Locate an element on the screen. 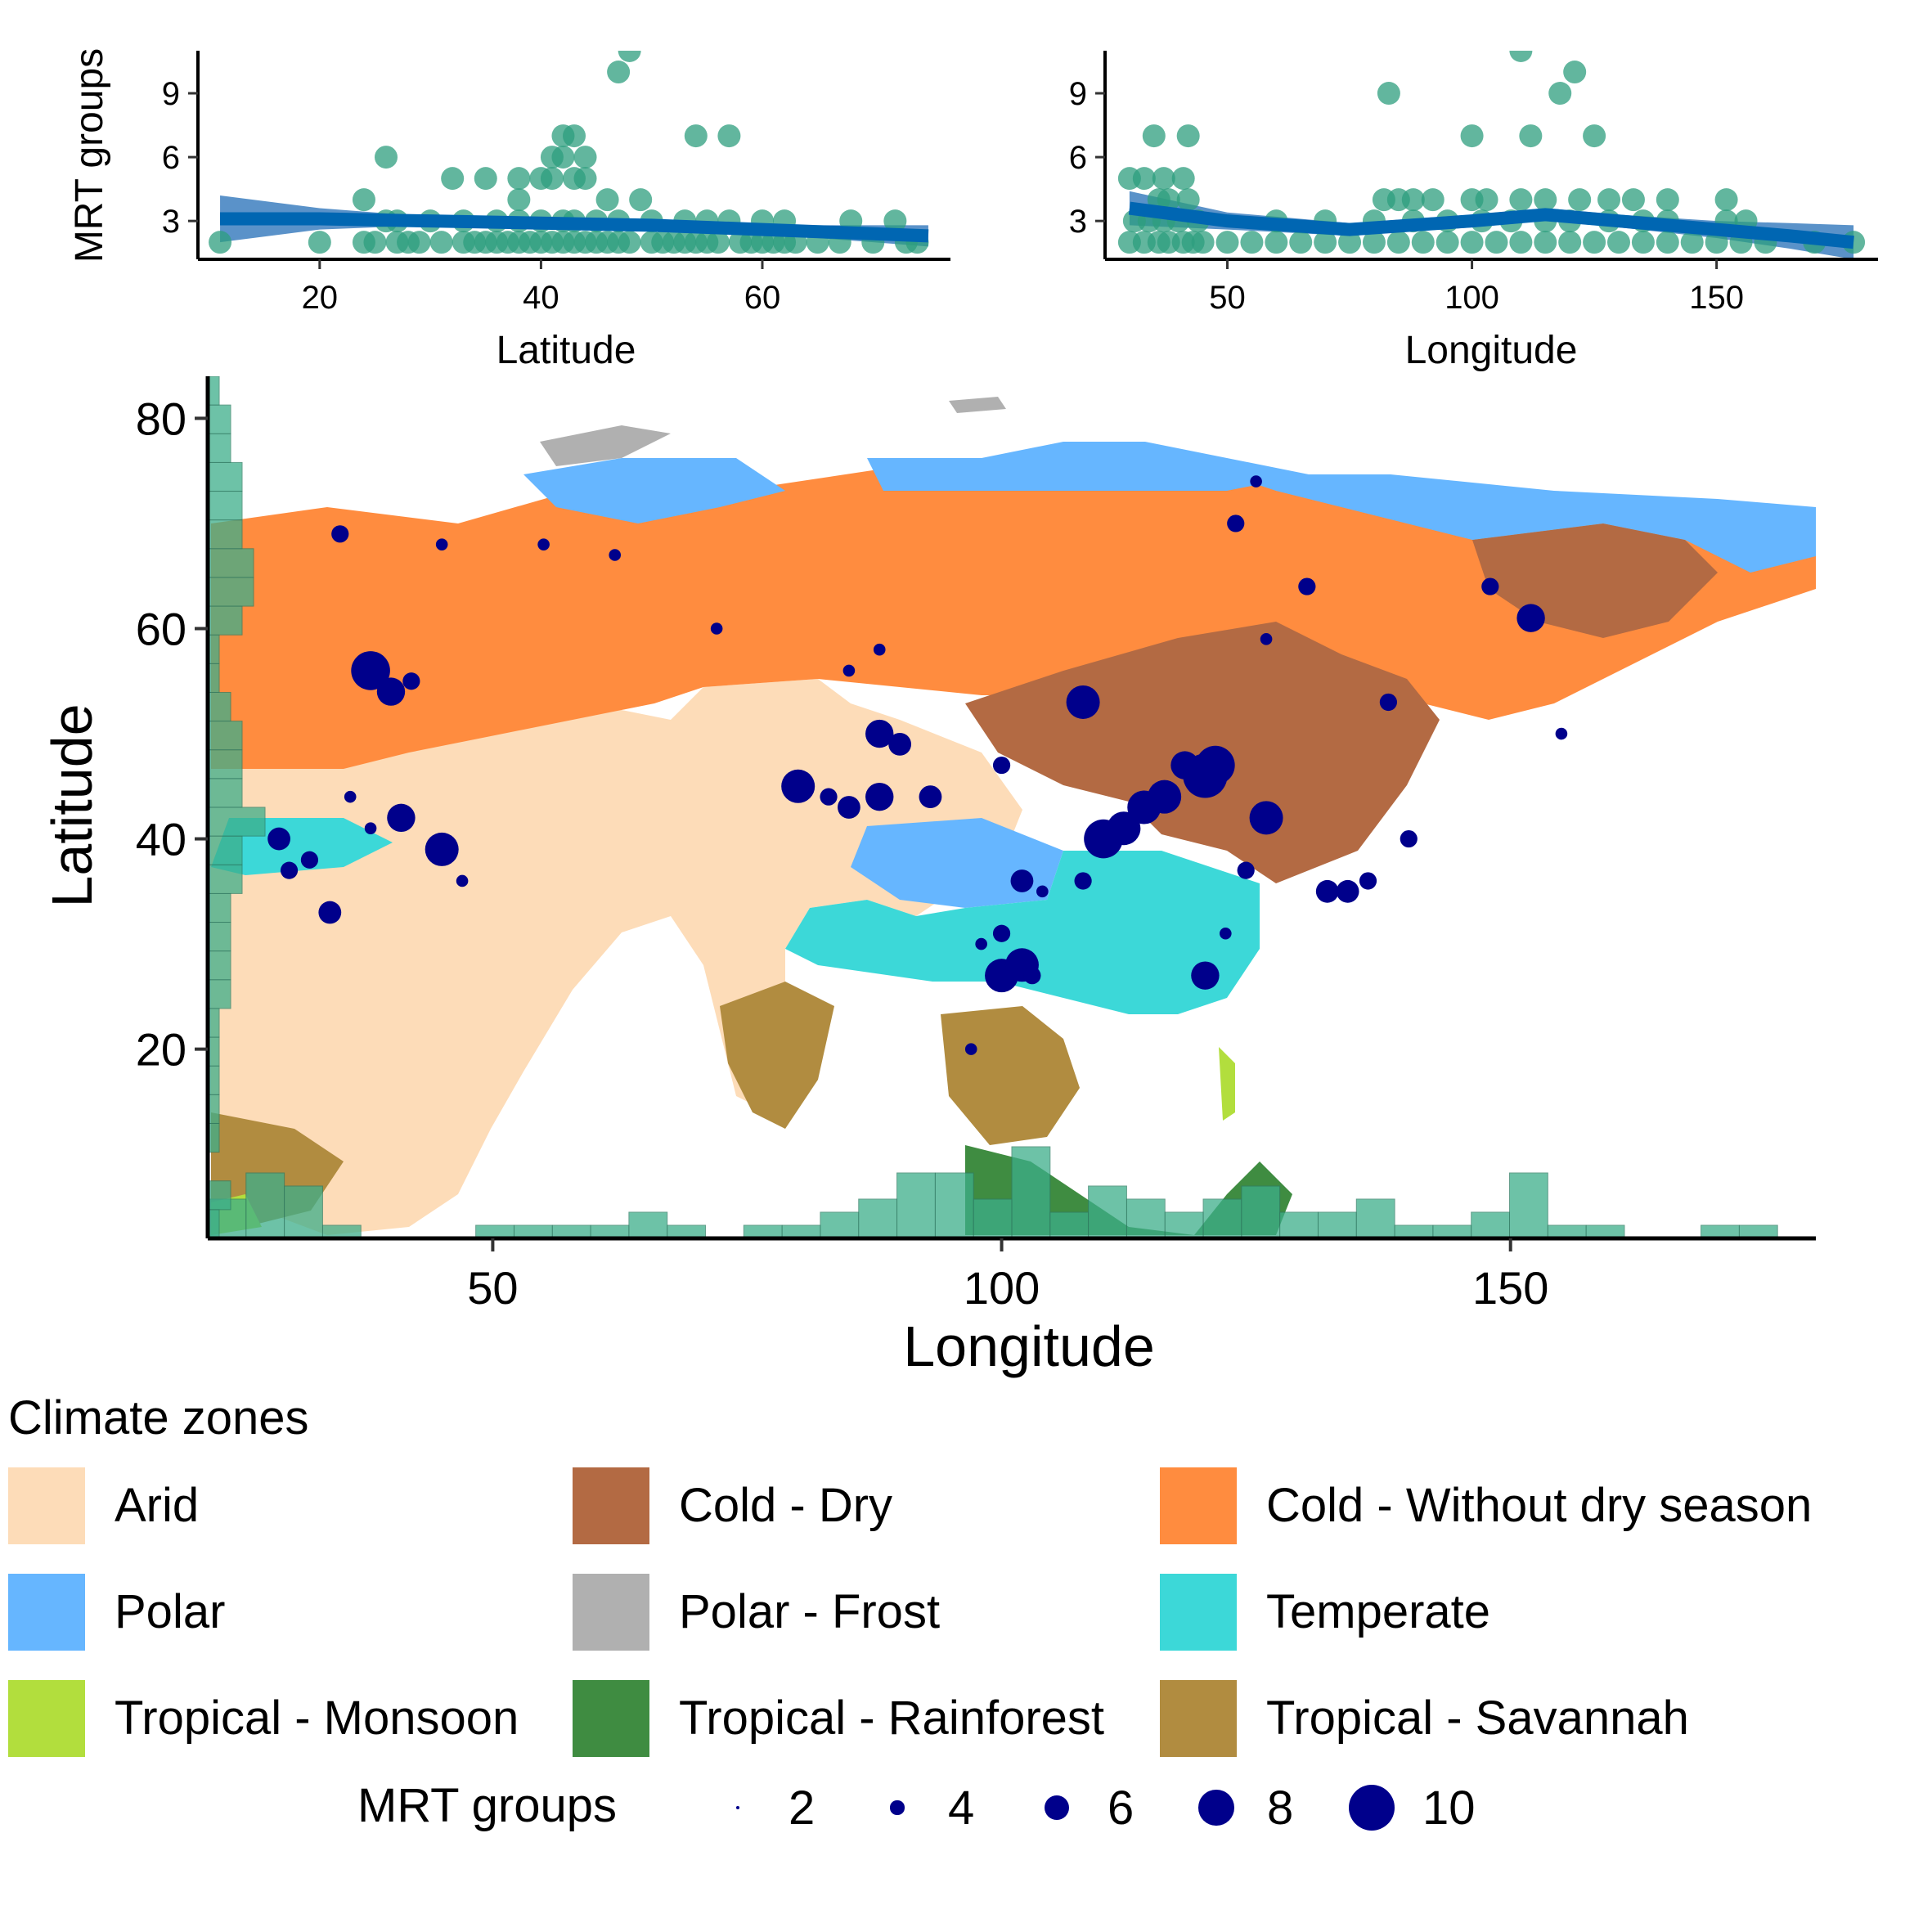 Image resolution: width=1932 pixels, height=1932 pixels. legend-item: Cold - Dry is located at coordinates (733, 1505).